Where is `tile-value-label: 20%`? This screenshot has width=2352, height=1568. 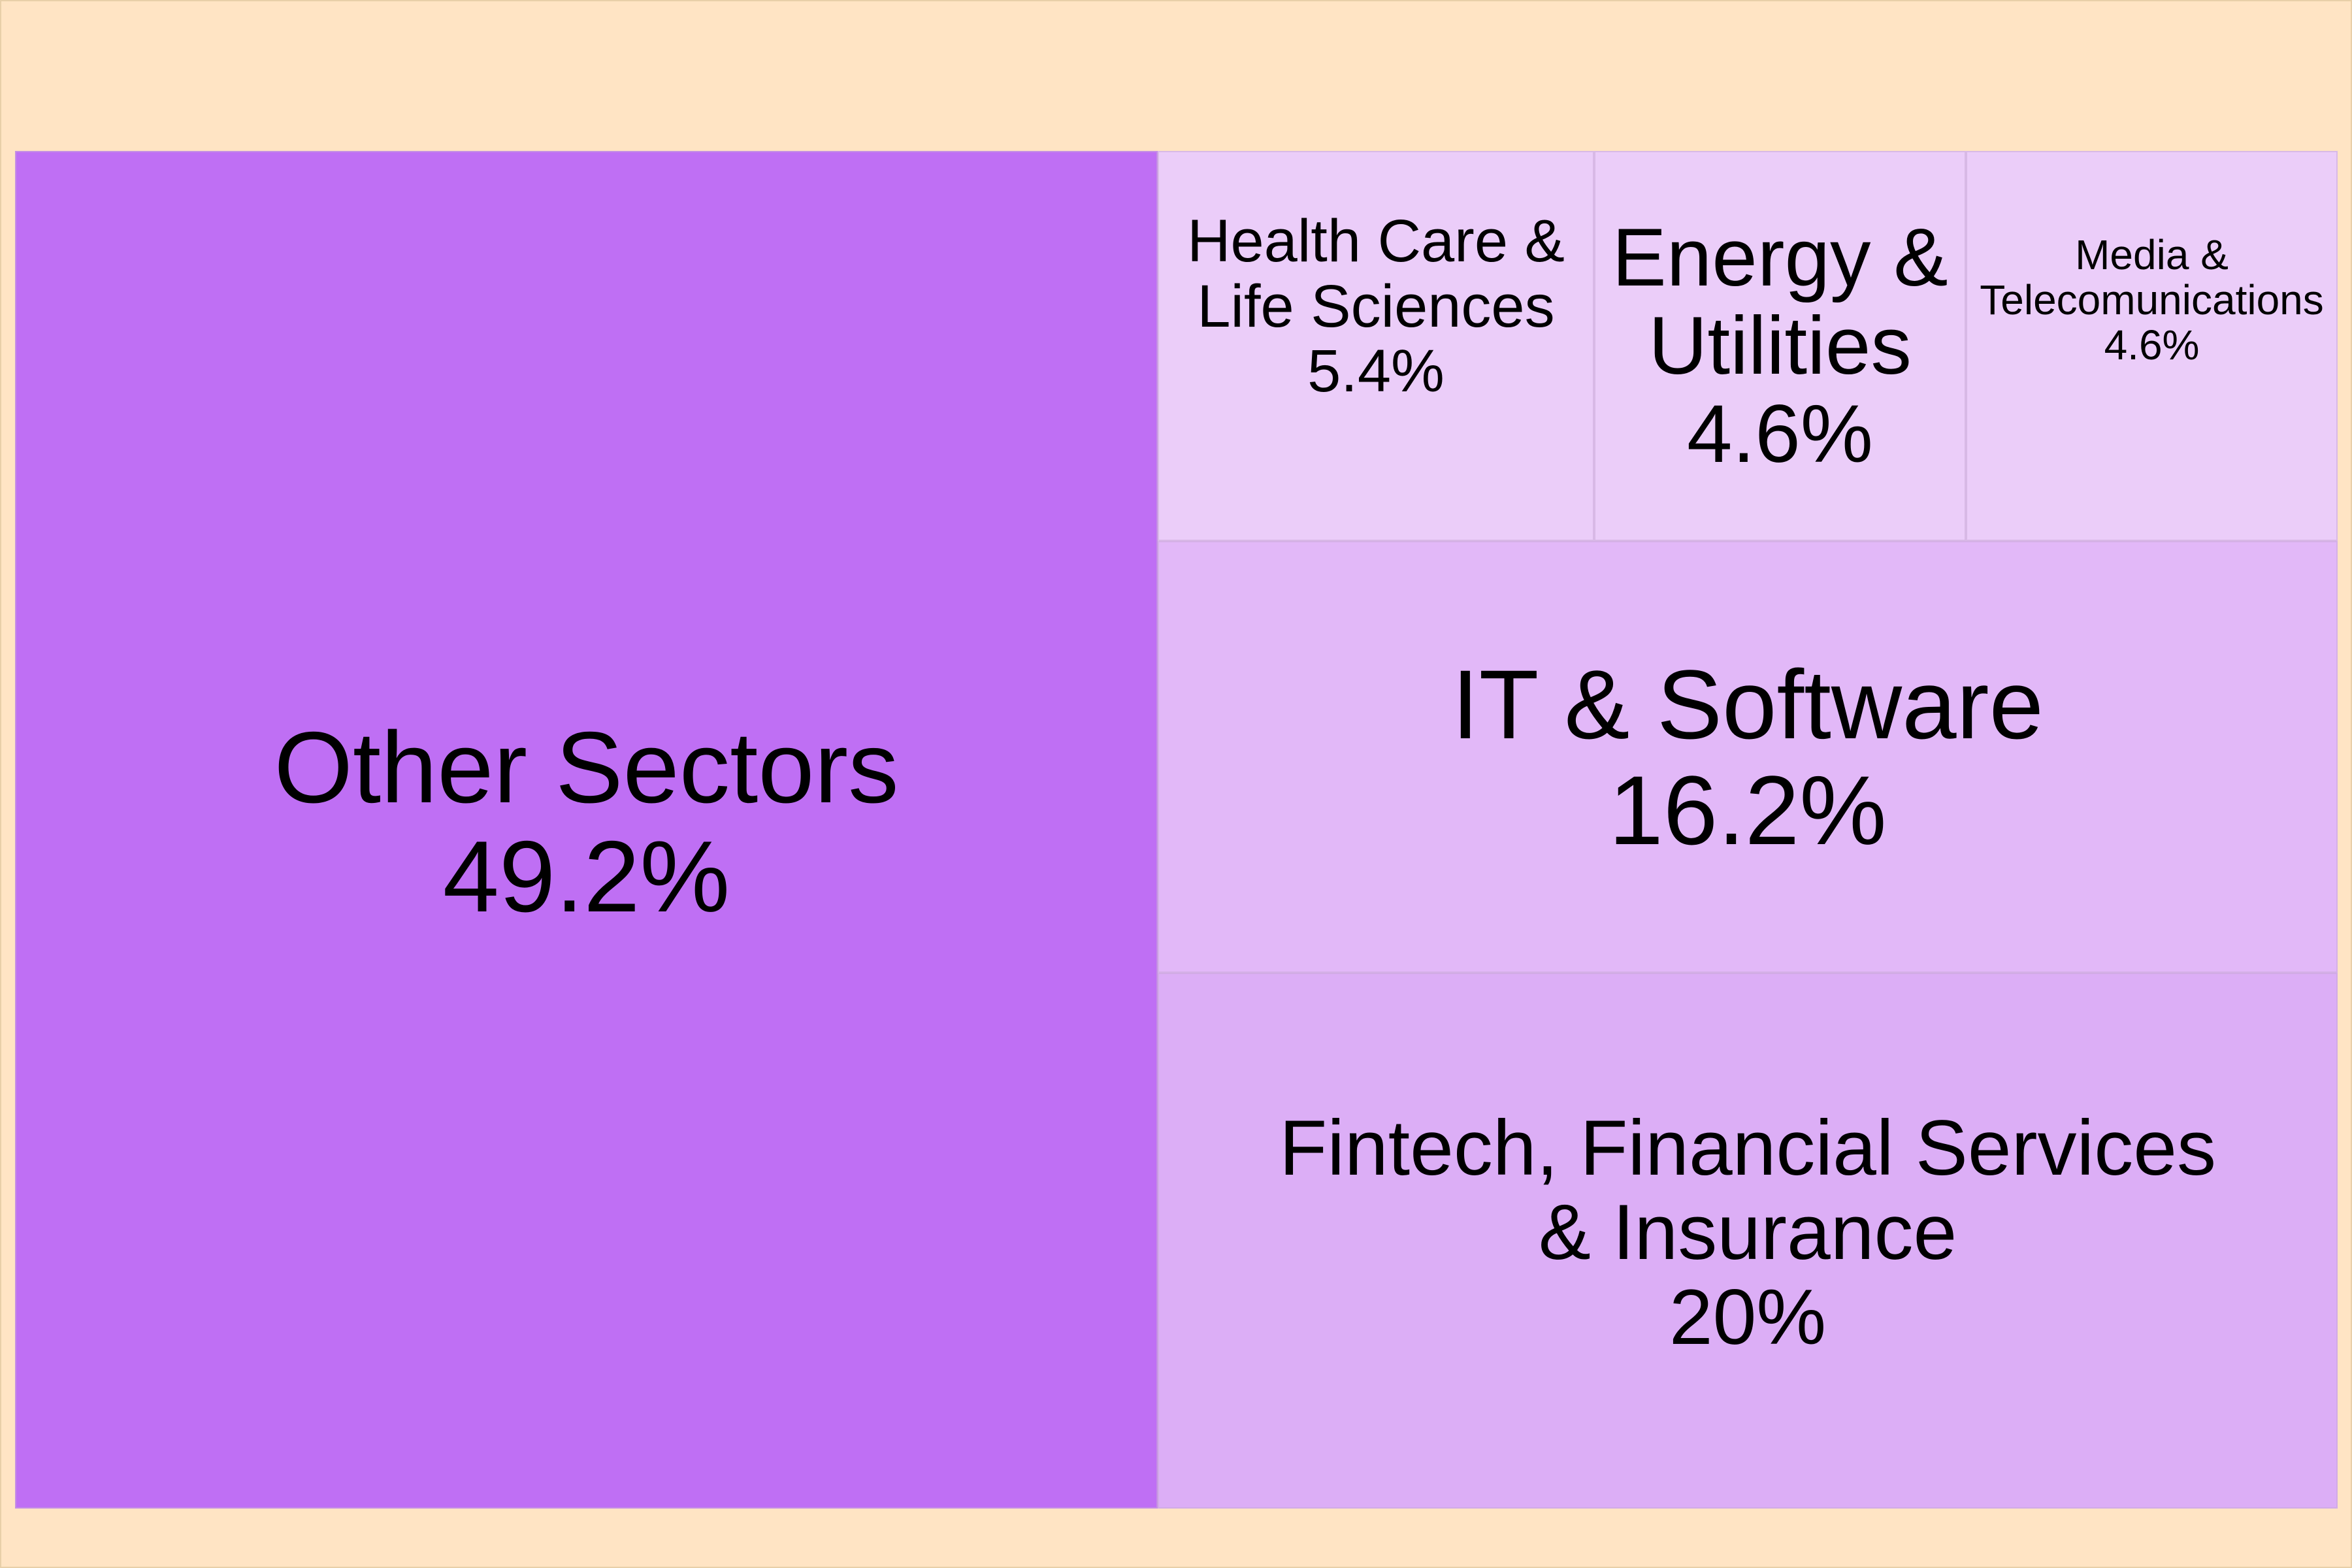
tile-value-label: 20% is located at coordinates (1748, 1317).